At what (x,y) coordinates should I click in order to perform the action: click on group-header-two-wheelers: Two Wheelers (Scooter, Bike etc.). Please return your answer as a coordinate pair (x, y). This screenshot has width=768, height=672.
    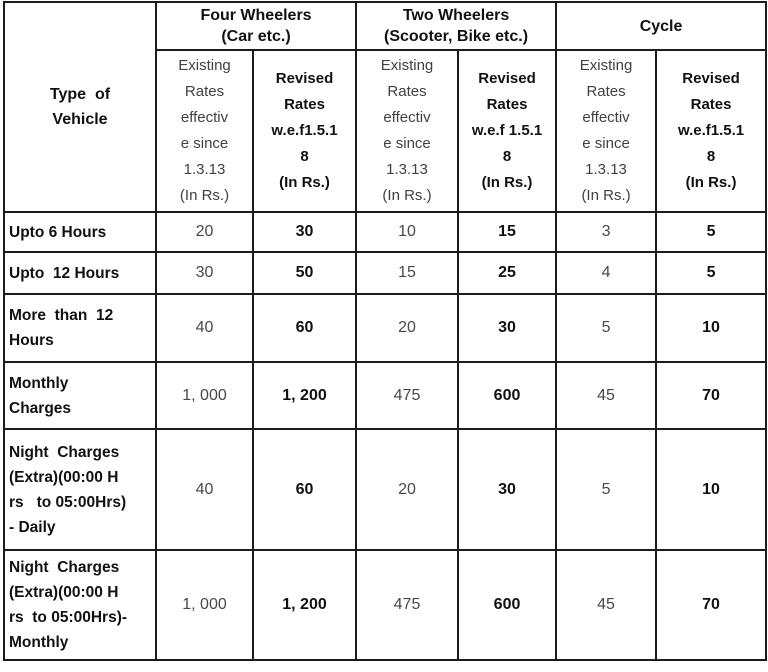
    Looking at the image, I should click on (456, 26).